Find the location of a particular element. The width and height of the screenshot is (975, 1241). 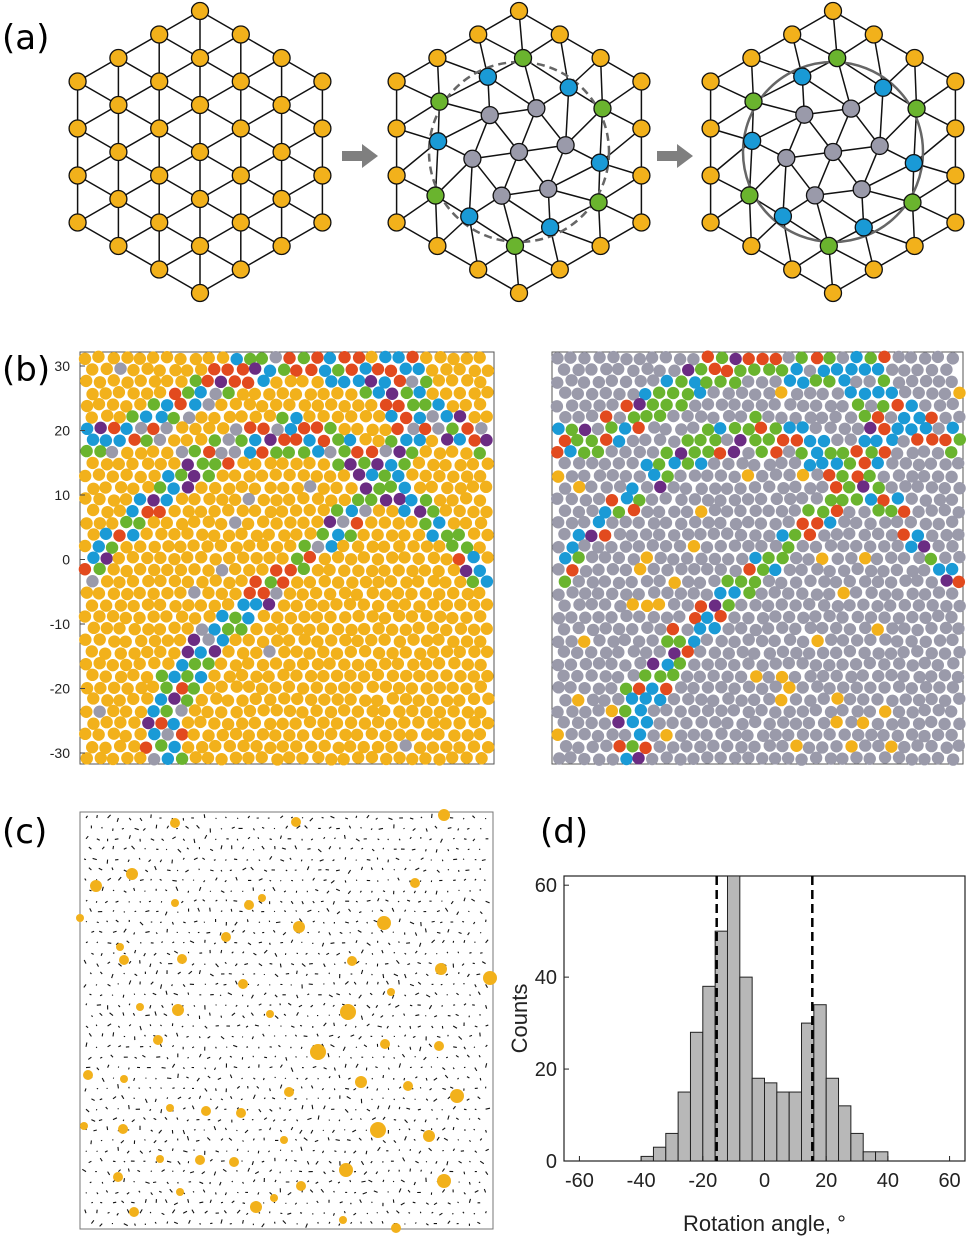

histogram-xtick-label: 40 is located at coordinates (888, 1181).